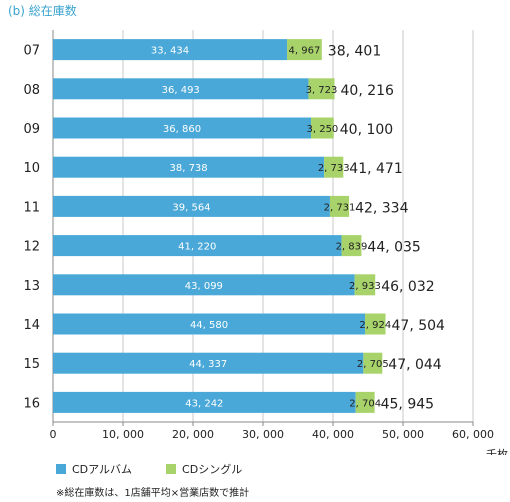 This screenshot has height=502, width=510. Describe the element at coordinates (171, 469) in the screenshot. I see `legend-swatch-single` at that location.